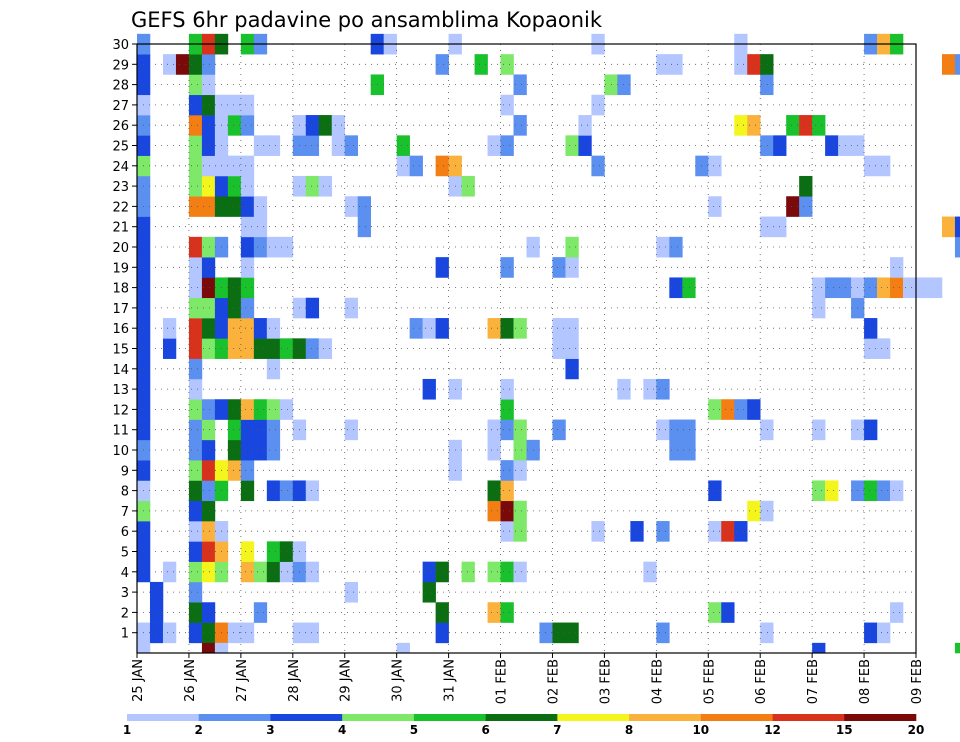  What do you see at coordinates (553, 681) in the screenshot?
I see `x-tick-label: 02 FEB` at bounding box center [553, 681].